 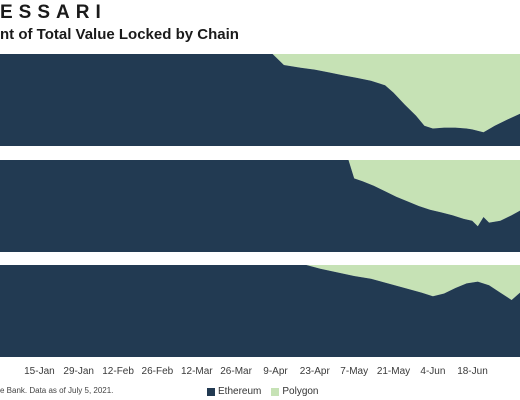 I want to click on chart-legend: Ethereum Polygon, so click(x=263, y=391).